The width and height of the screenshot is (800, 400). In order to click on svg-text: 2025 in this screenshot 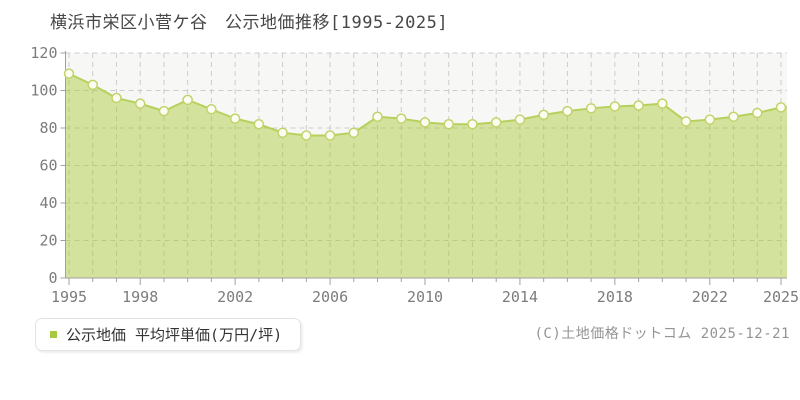, I will do `click(781, 297)`.